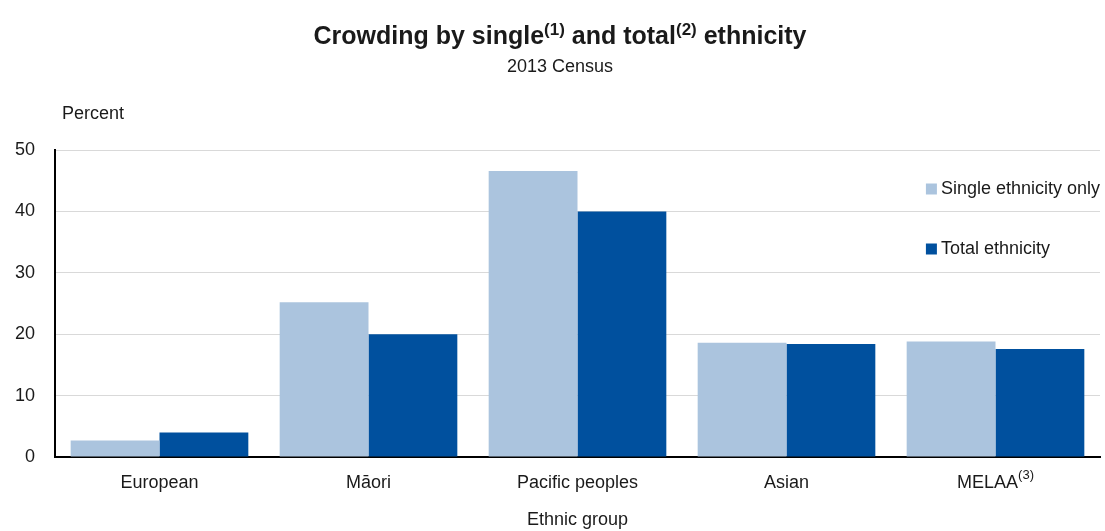 This screenshot has height=531, width=1105. I want to click on x-tick-label: Māori, so click(369, 482).